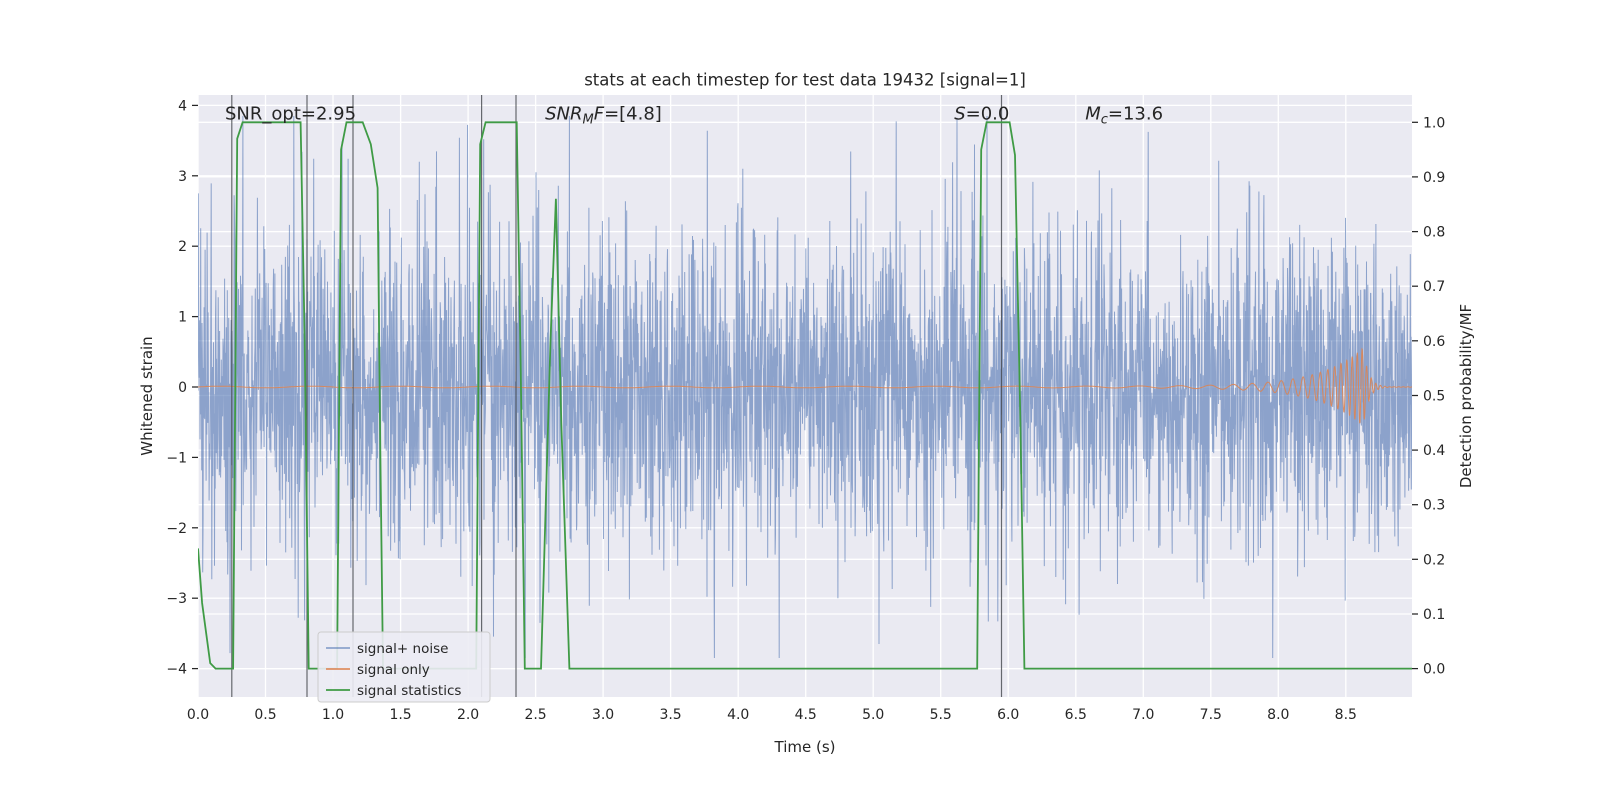 This screenshot has height=800, width=1600. What do you see at coordinates (182, 247) in the screenshot?
I see `y-left-tick-label: 2` at bounding box center [182, 247].